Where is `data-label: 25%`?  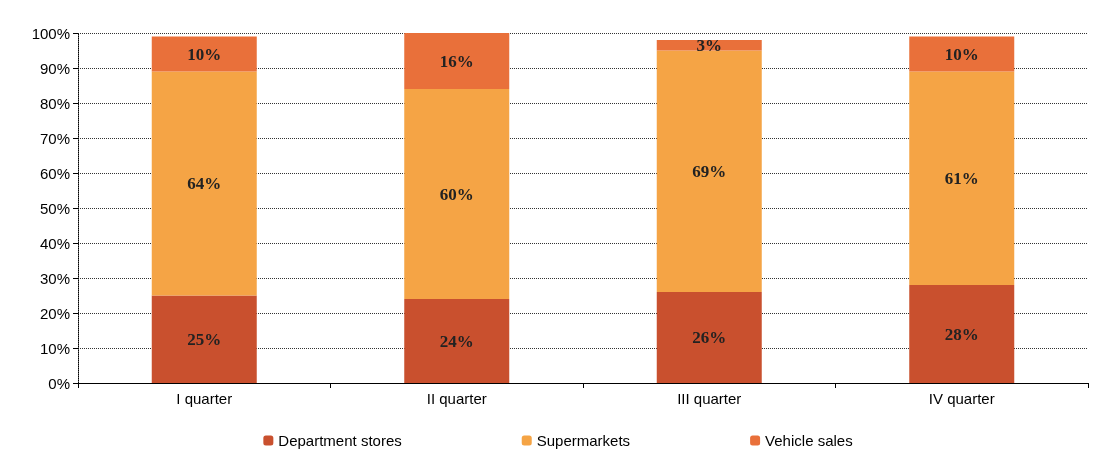 data-label: 25% is located at coordinates (204, 339).